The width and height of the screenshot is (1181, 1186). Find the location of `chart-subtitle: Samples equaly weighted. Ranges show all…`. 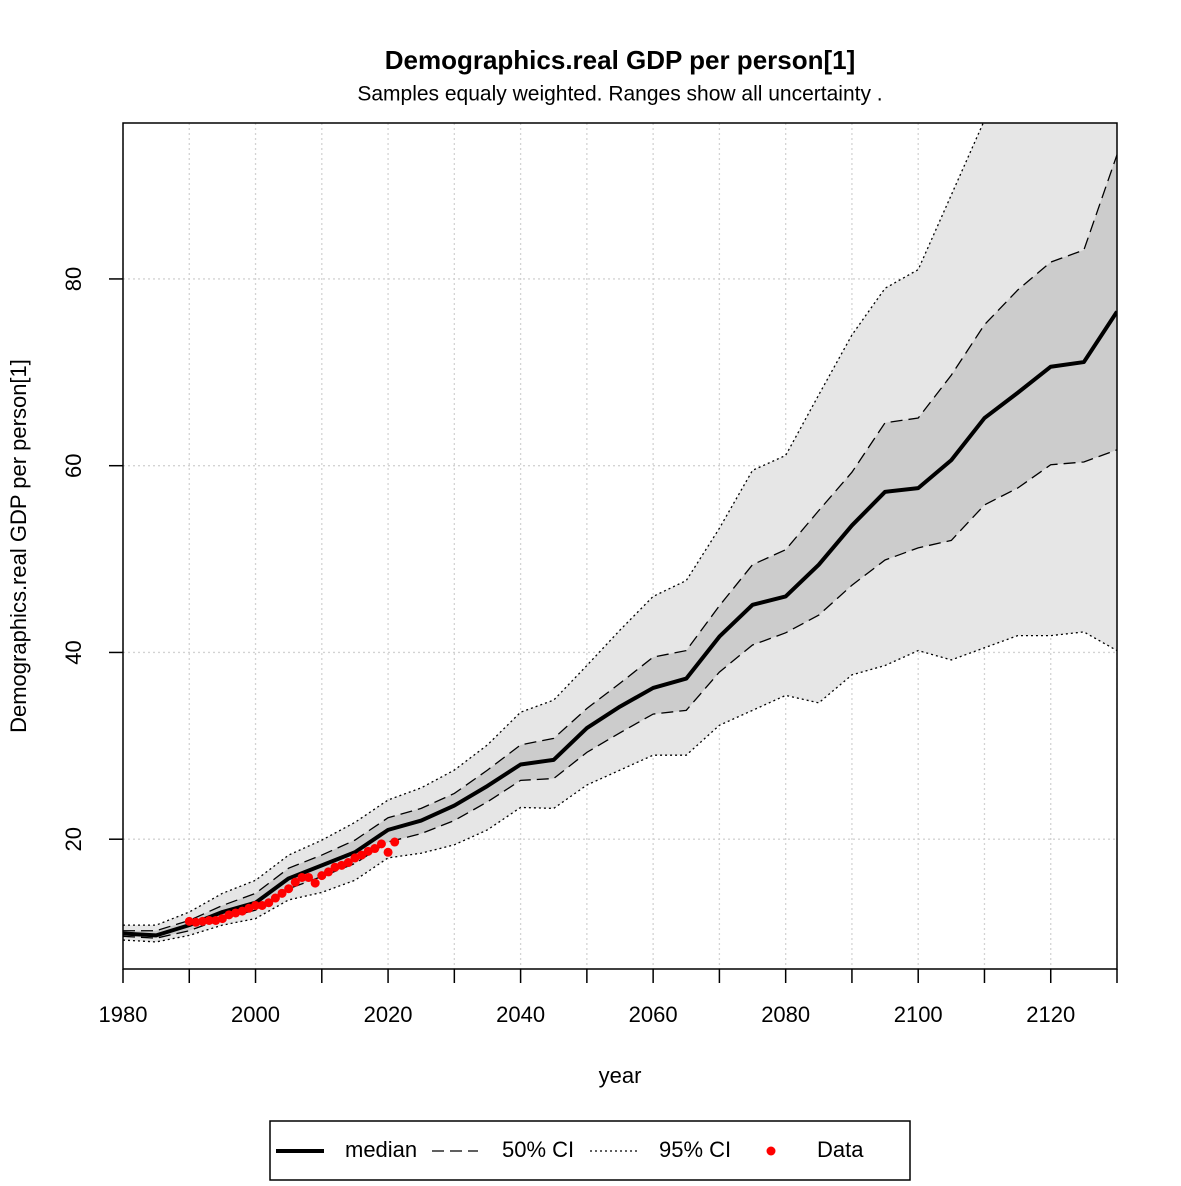

chart-subtitle: Samples equaly weighted. Ranges show all… is located at coordinates (619, 94).